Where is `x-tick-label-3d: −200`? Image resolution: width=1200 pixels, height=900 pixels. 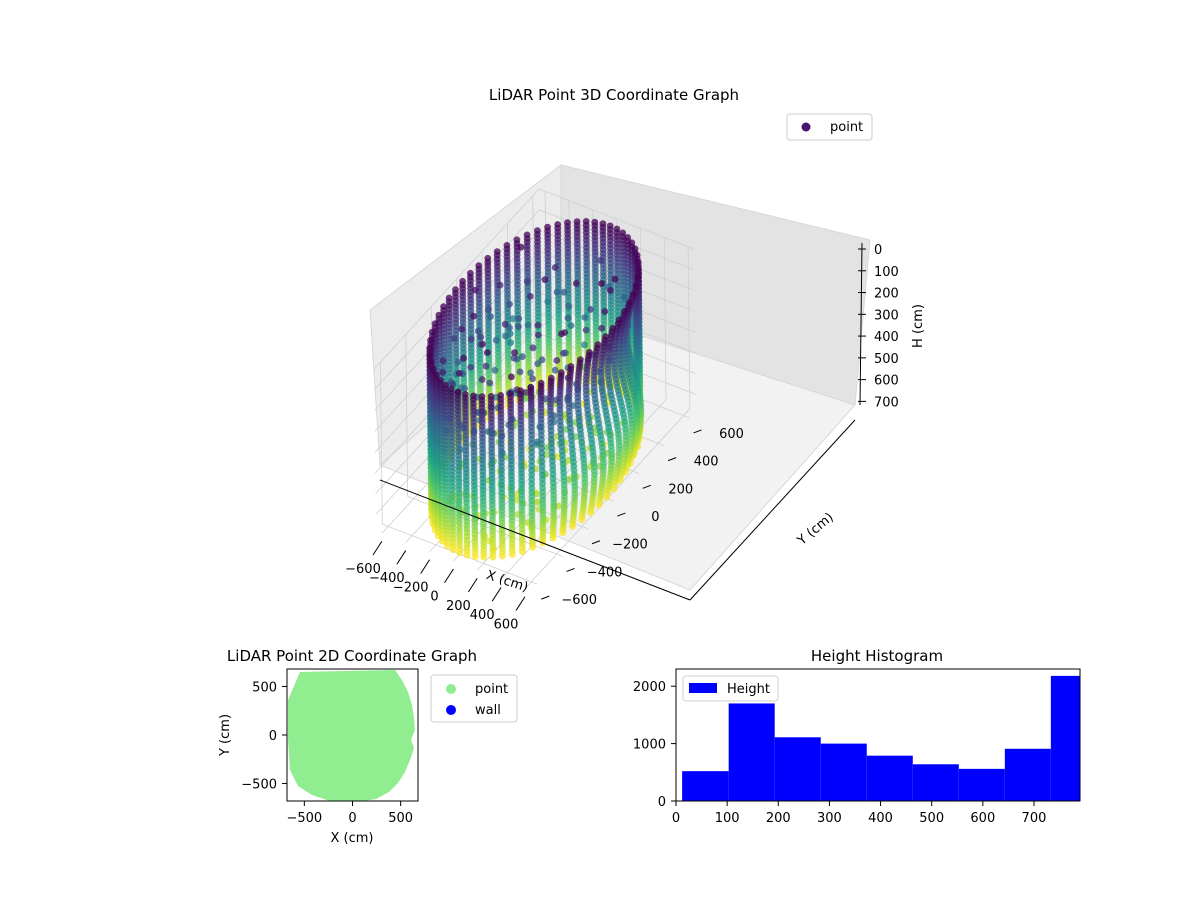 x-tick-label-3d: −200 is located at coordinates (411, 587).